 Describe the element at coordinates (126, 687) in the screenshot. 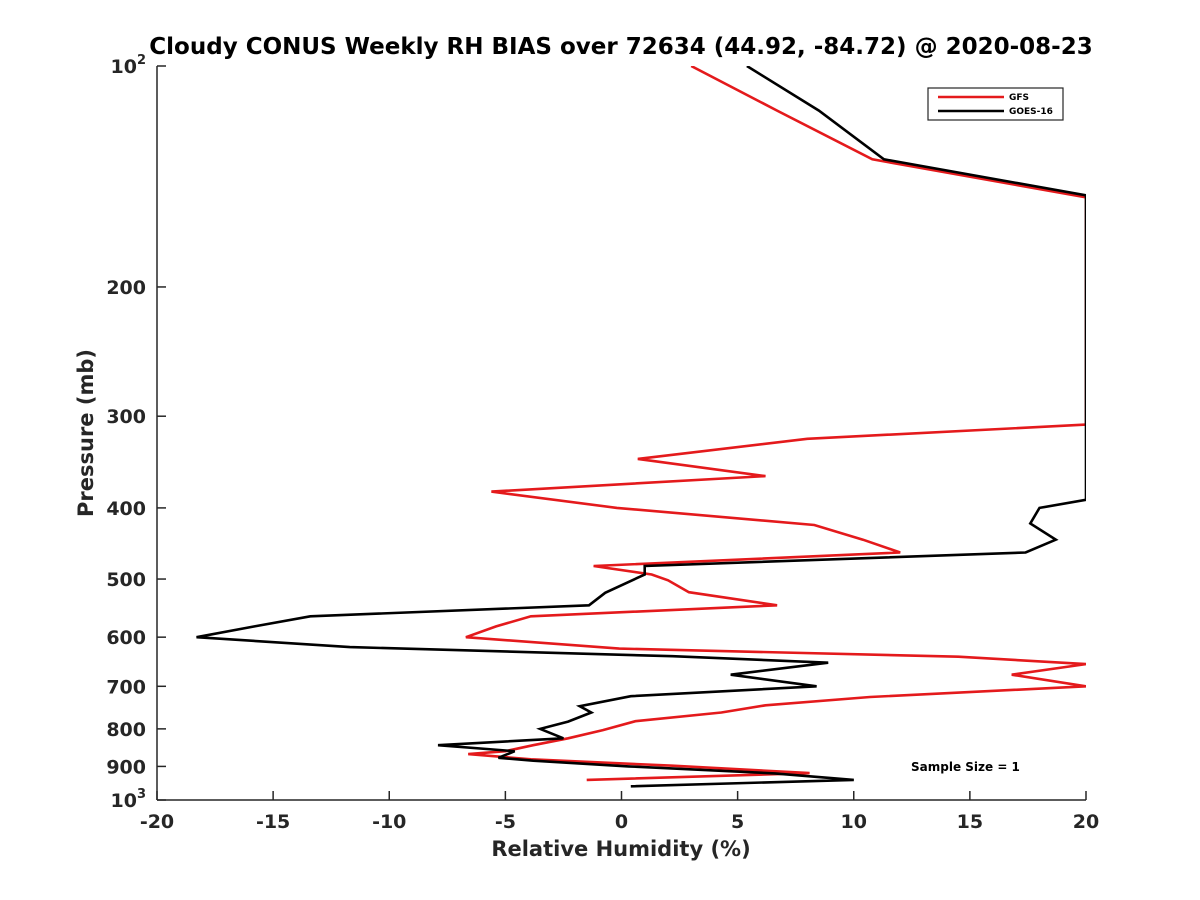

I see `y-tick-label: 700` at that location.